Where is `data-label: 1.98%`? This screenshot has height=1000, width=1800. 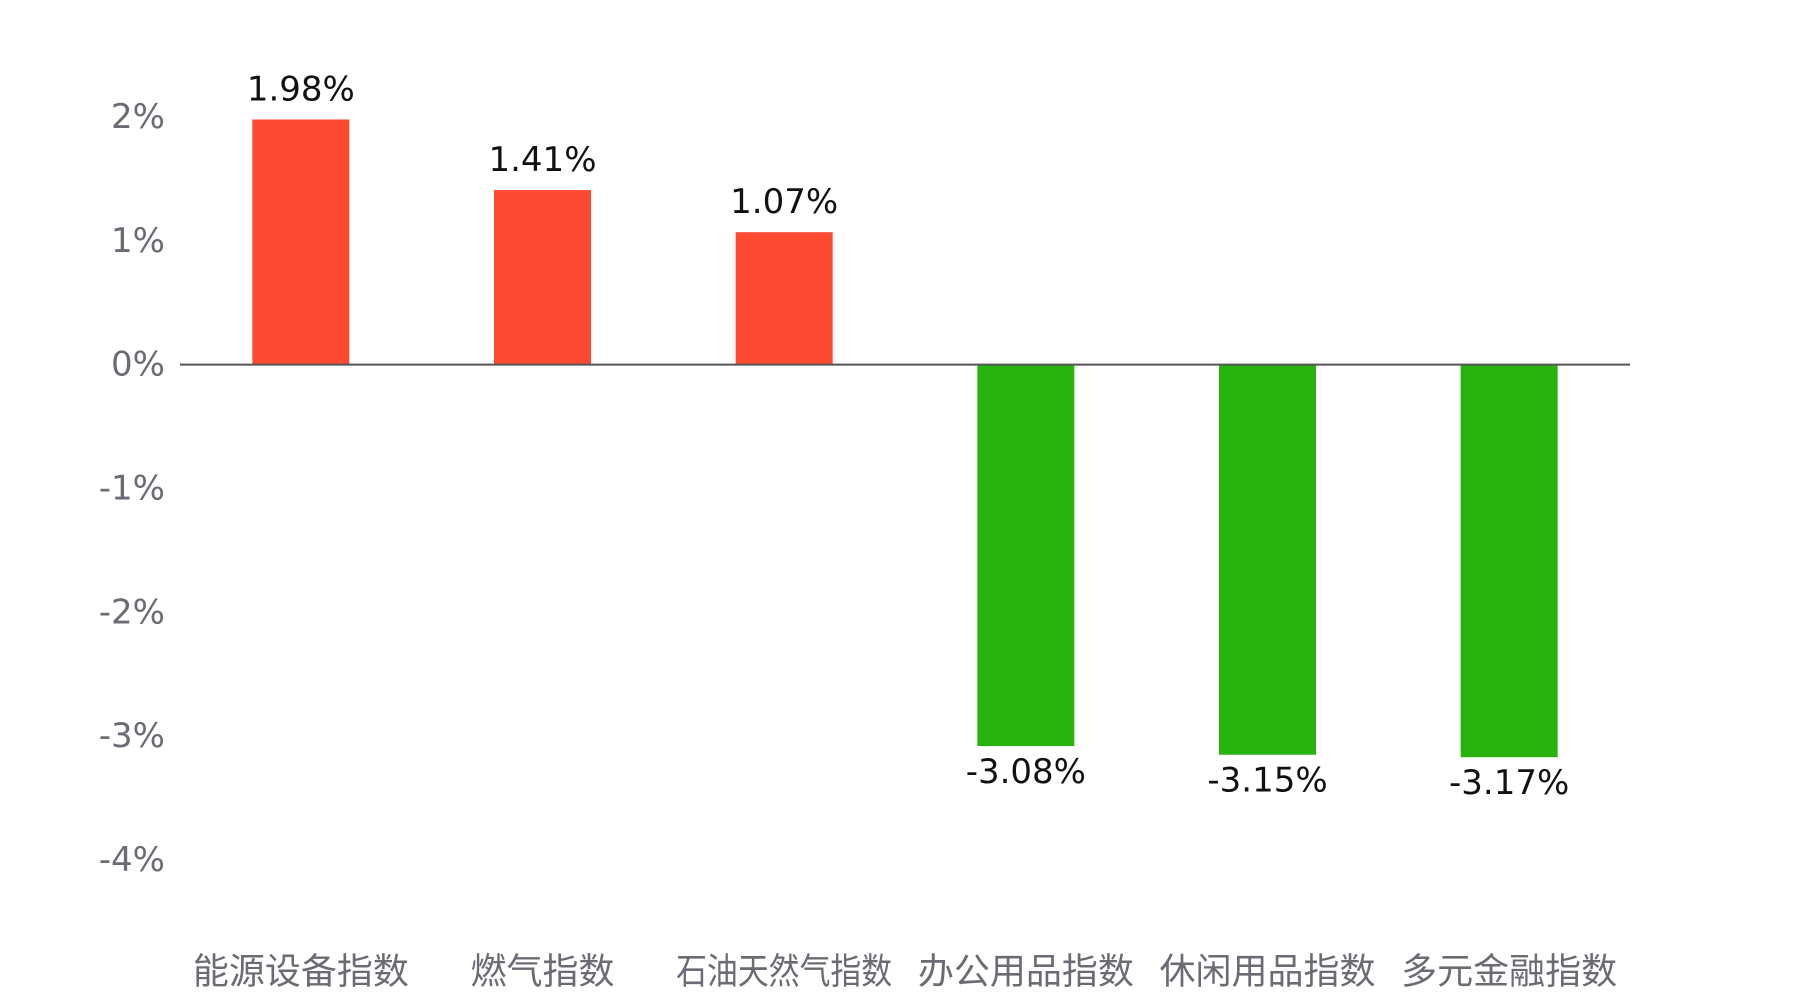
data-label: 1.98% is located at coordinates (301, 89).